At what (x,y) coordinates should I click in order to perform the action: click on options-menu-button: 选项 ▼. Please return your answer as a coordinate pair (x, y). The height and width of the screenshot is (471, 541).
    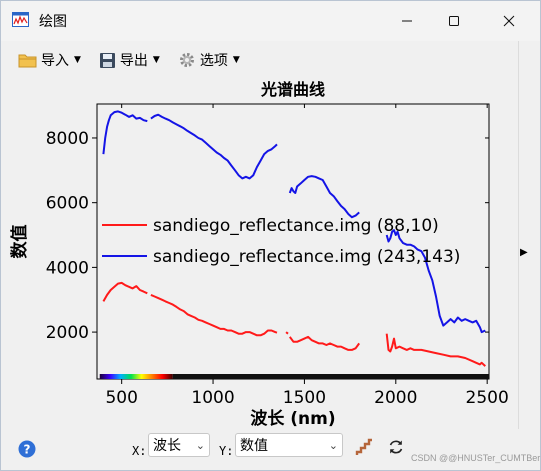
    Looking at the image, I should click on (209, 60).